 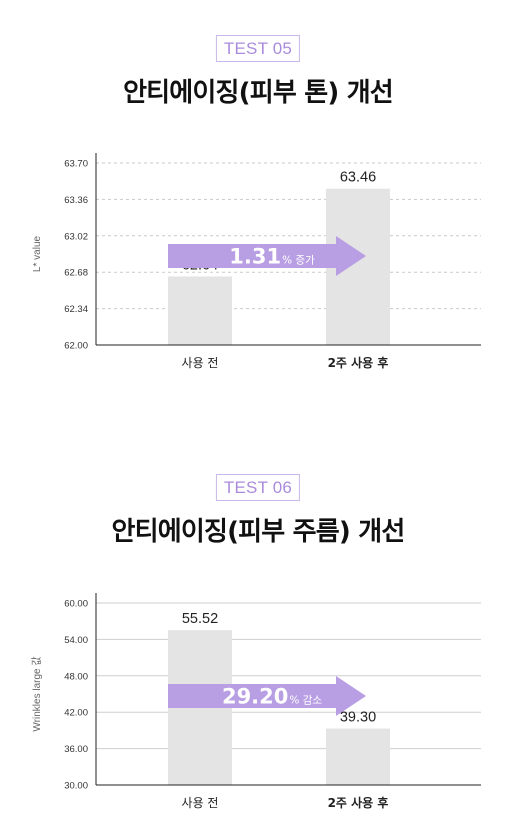 I want to click on y-axis-label: Wrinkles large 값, so click(x=37, y=693).